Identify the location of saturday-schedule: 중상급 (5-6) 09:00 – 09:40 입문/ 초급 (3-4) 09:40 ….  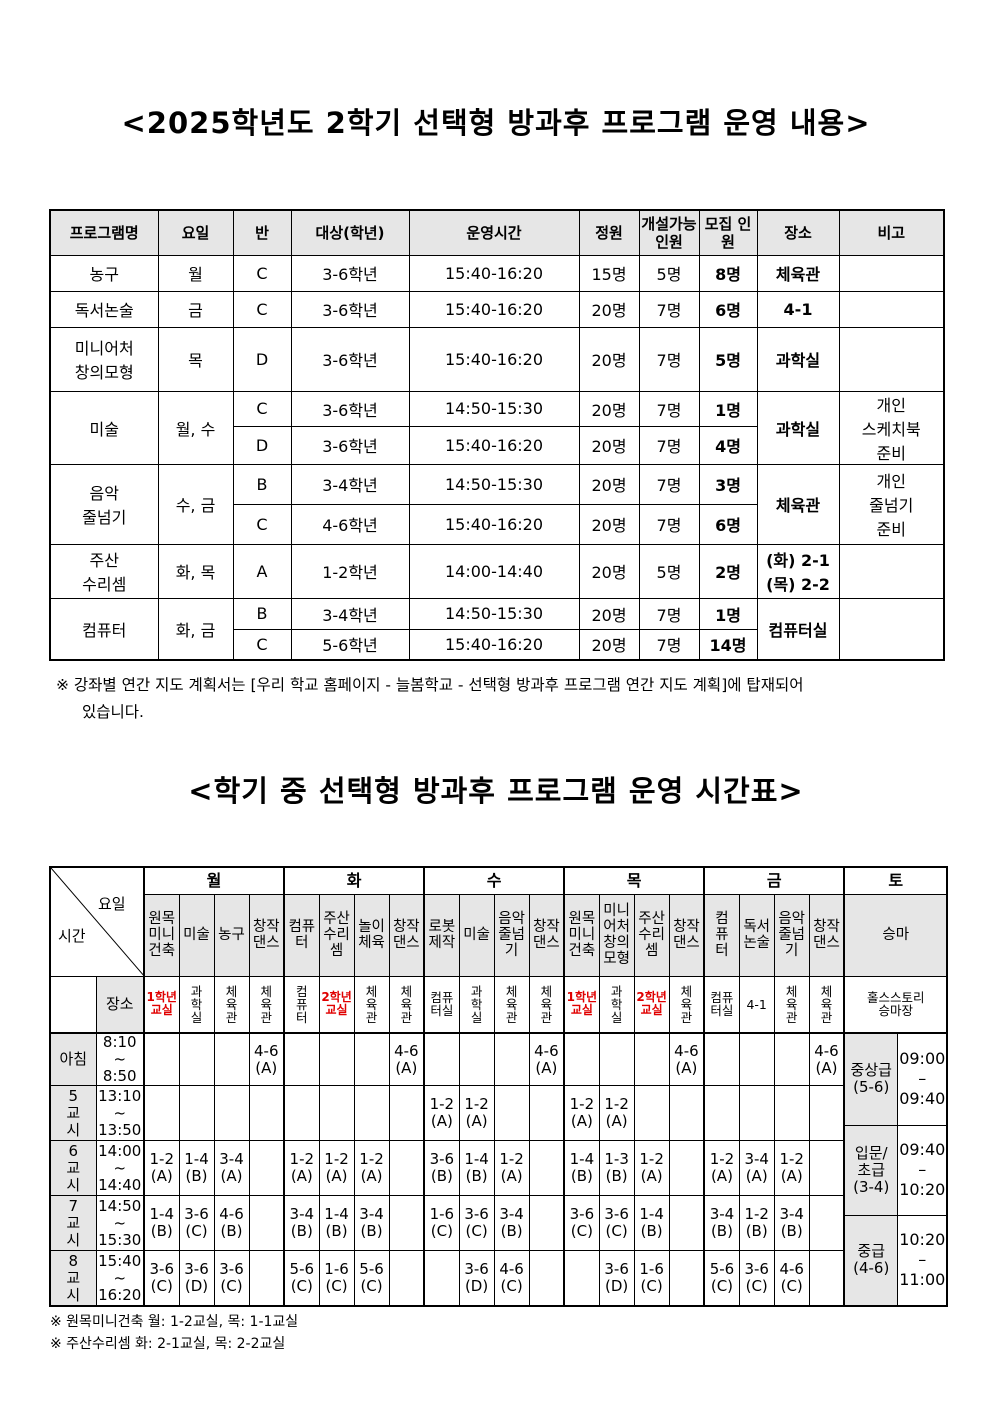
(895, 1169).